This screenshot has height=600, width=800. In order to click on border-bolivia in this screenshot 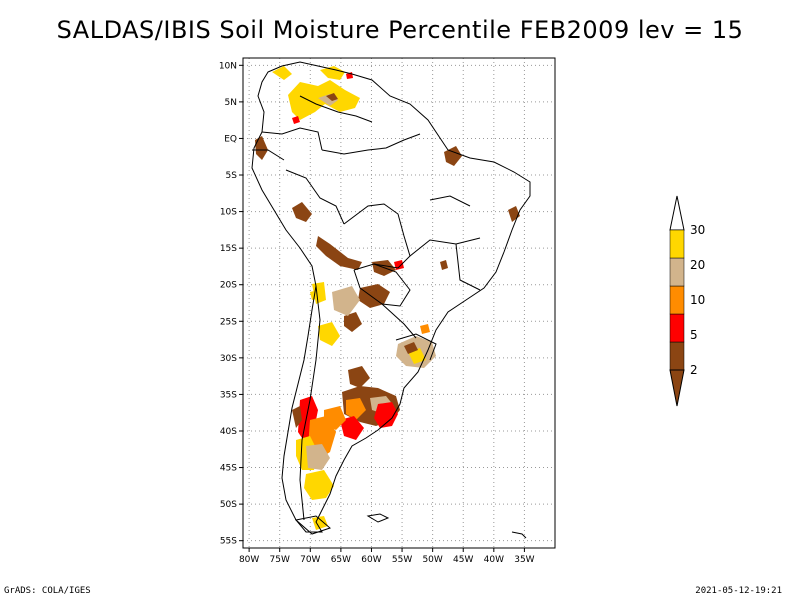, I will do `click(377, 237)`.